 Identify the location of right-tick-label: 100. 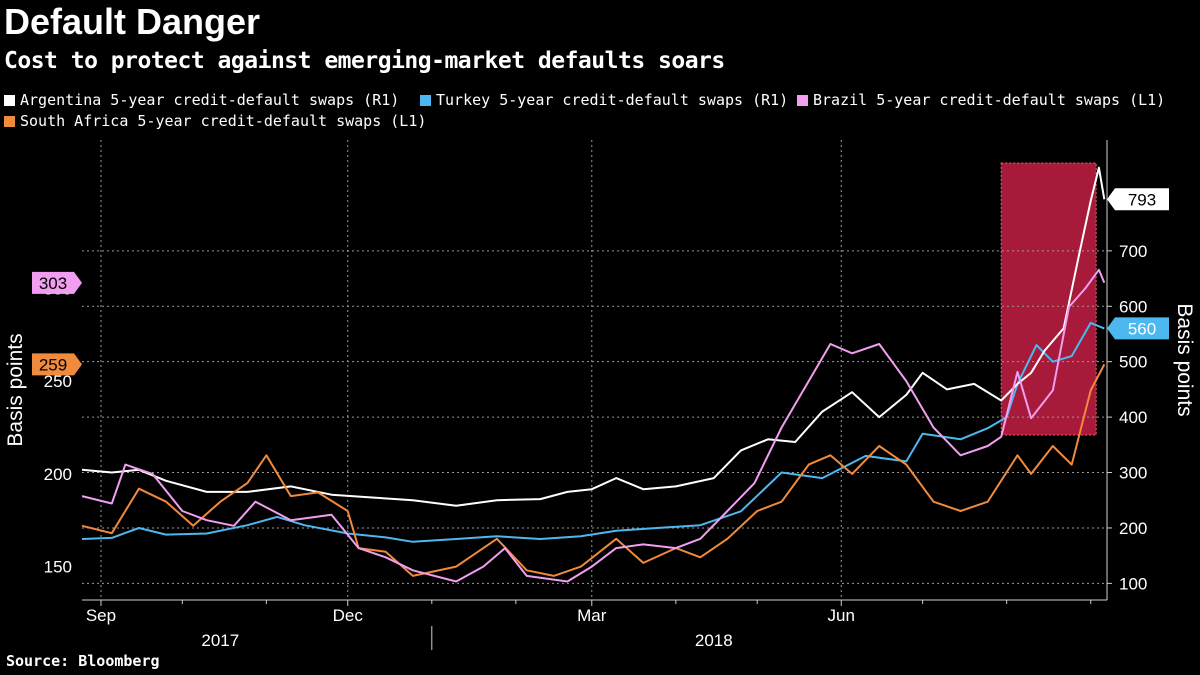
(1133, 583).